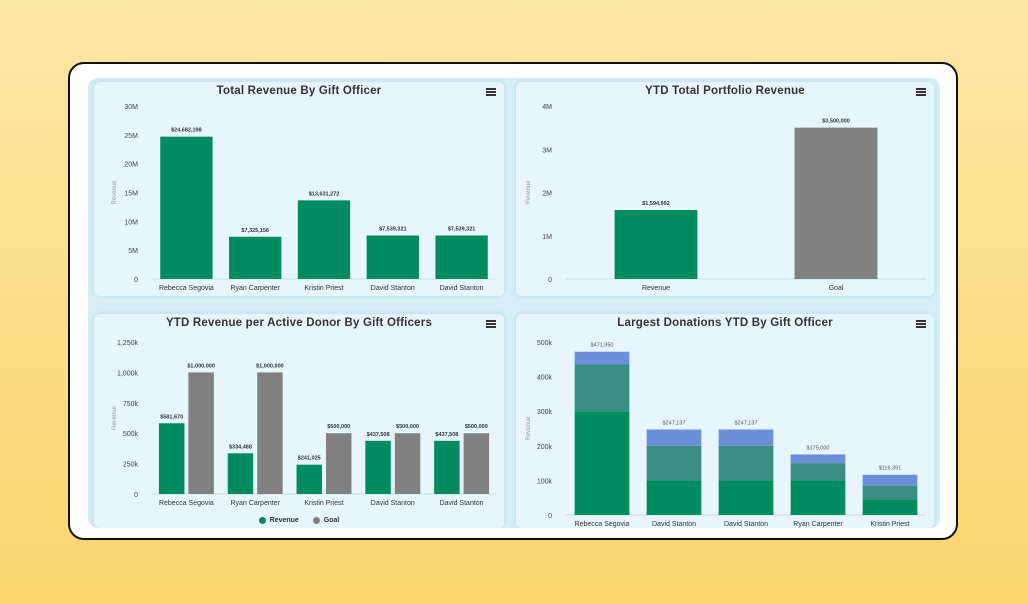  Describe the element at coordinates (890, 469) in the screenshot. I see `data-label: $116,391` at that location.